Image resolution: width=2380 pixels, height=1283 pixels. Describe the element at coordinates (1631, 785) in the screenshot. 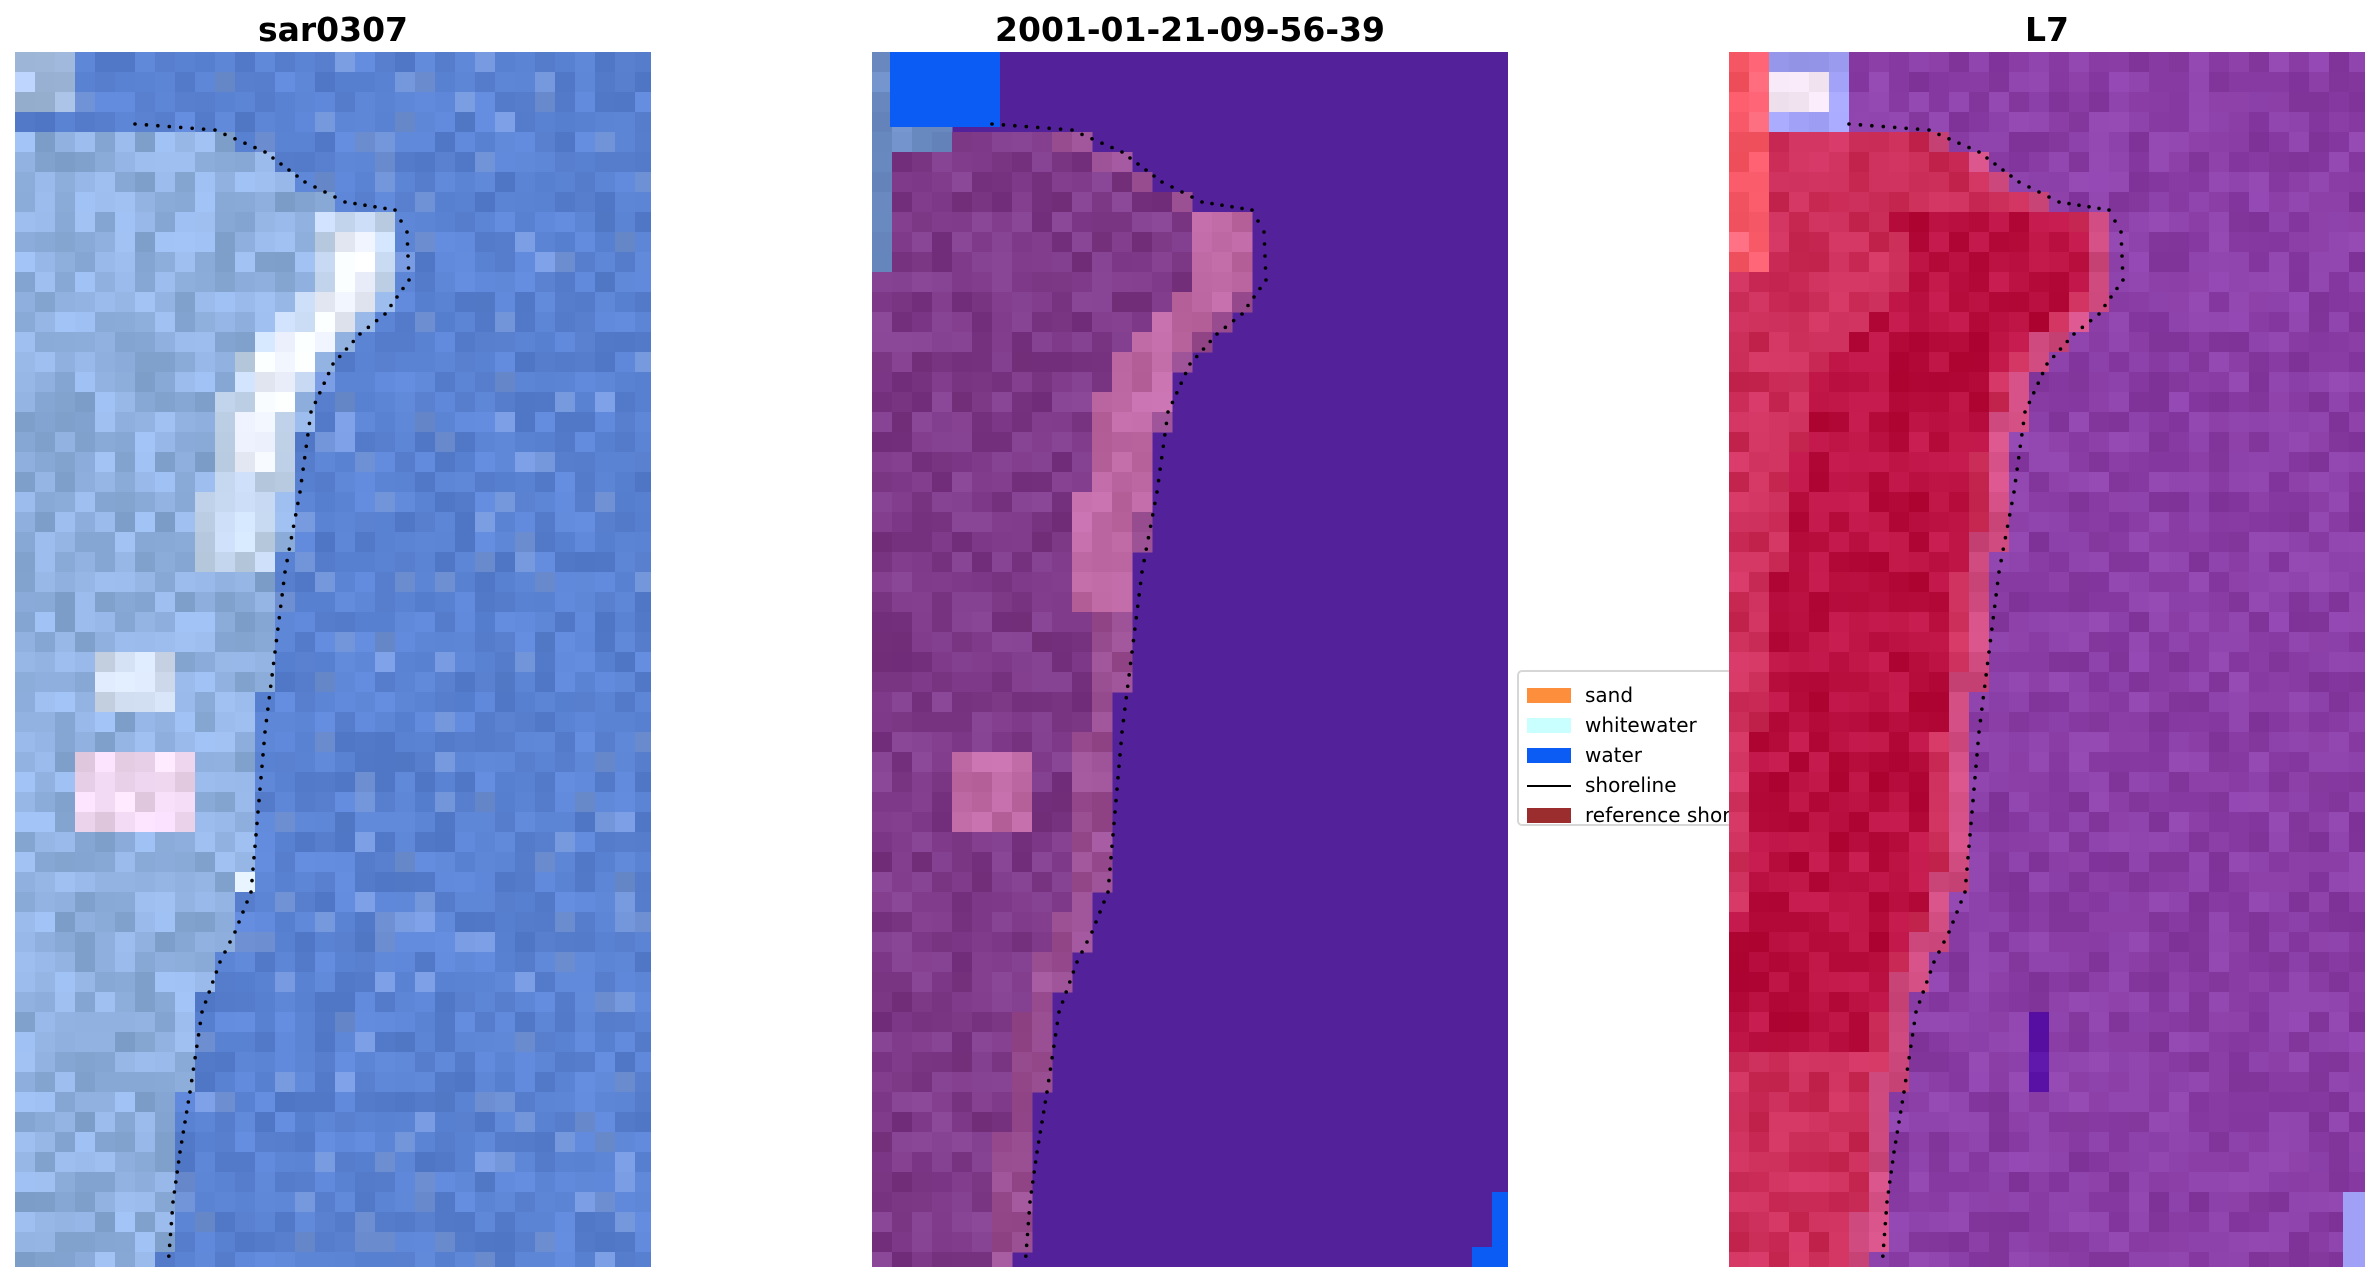

I see `legend-label-shoreline: shoreline` at that location.